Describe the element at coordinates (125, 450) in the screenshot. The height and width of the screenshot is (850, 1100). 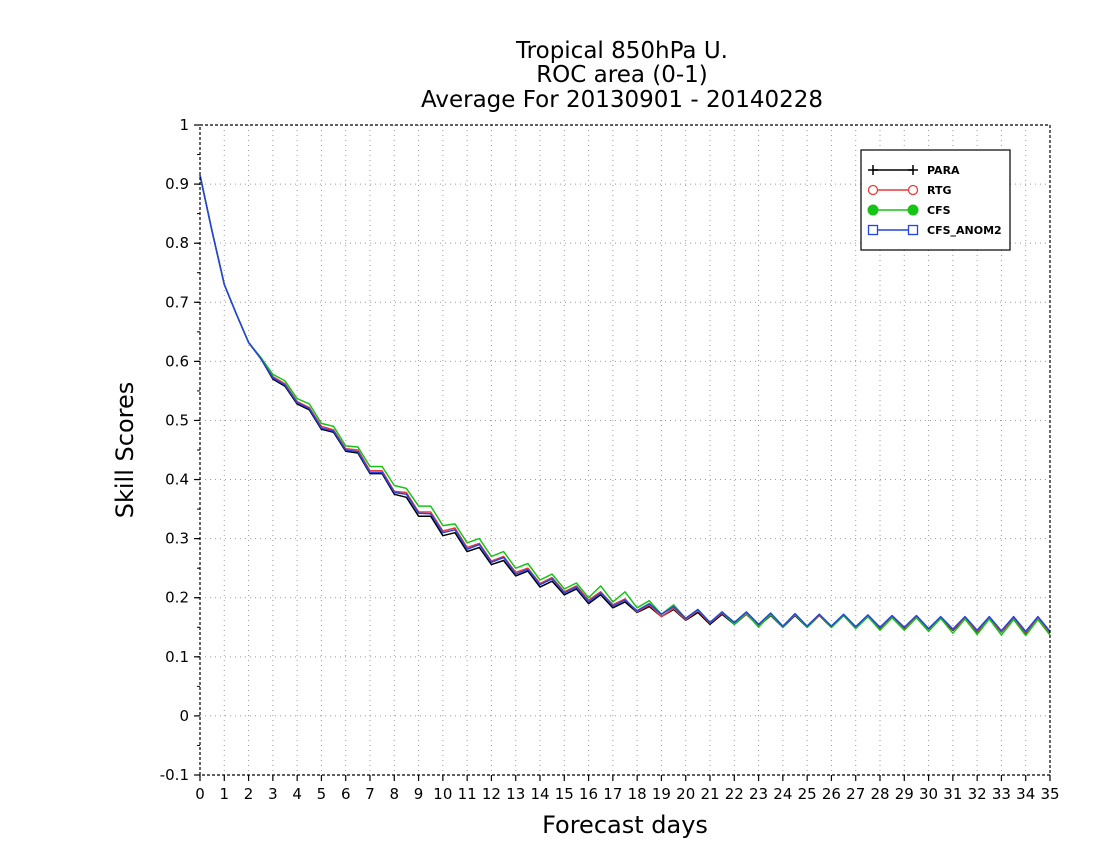
I see `y-axis-title: Skill Scores` at that location.